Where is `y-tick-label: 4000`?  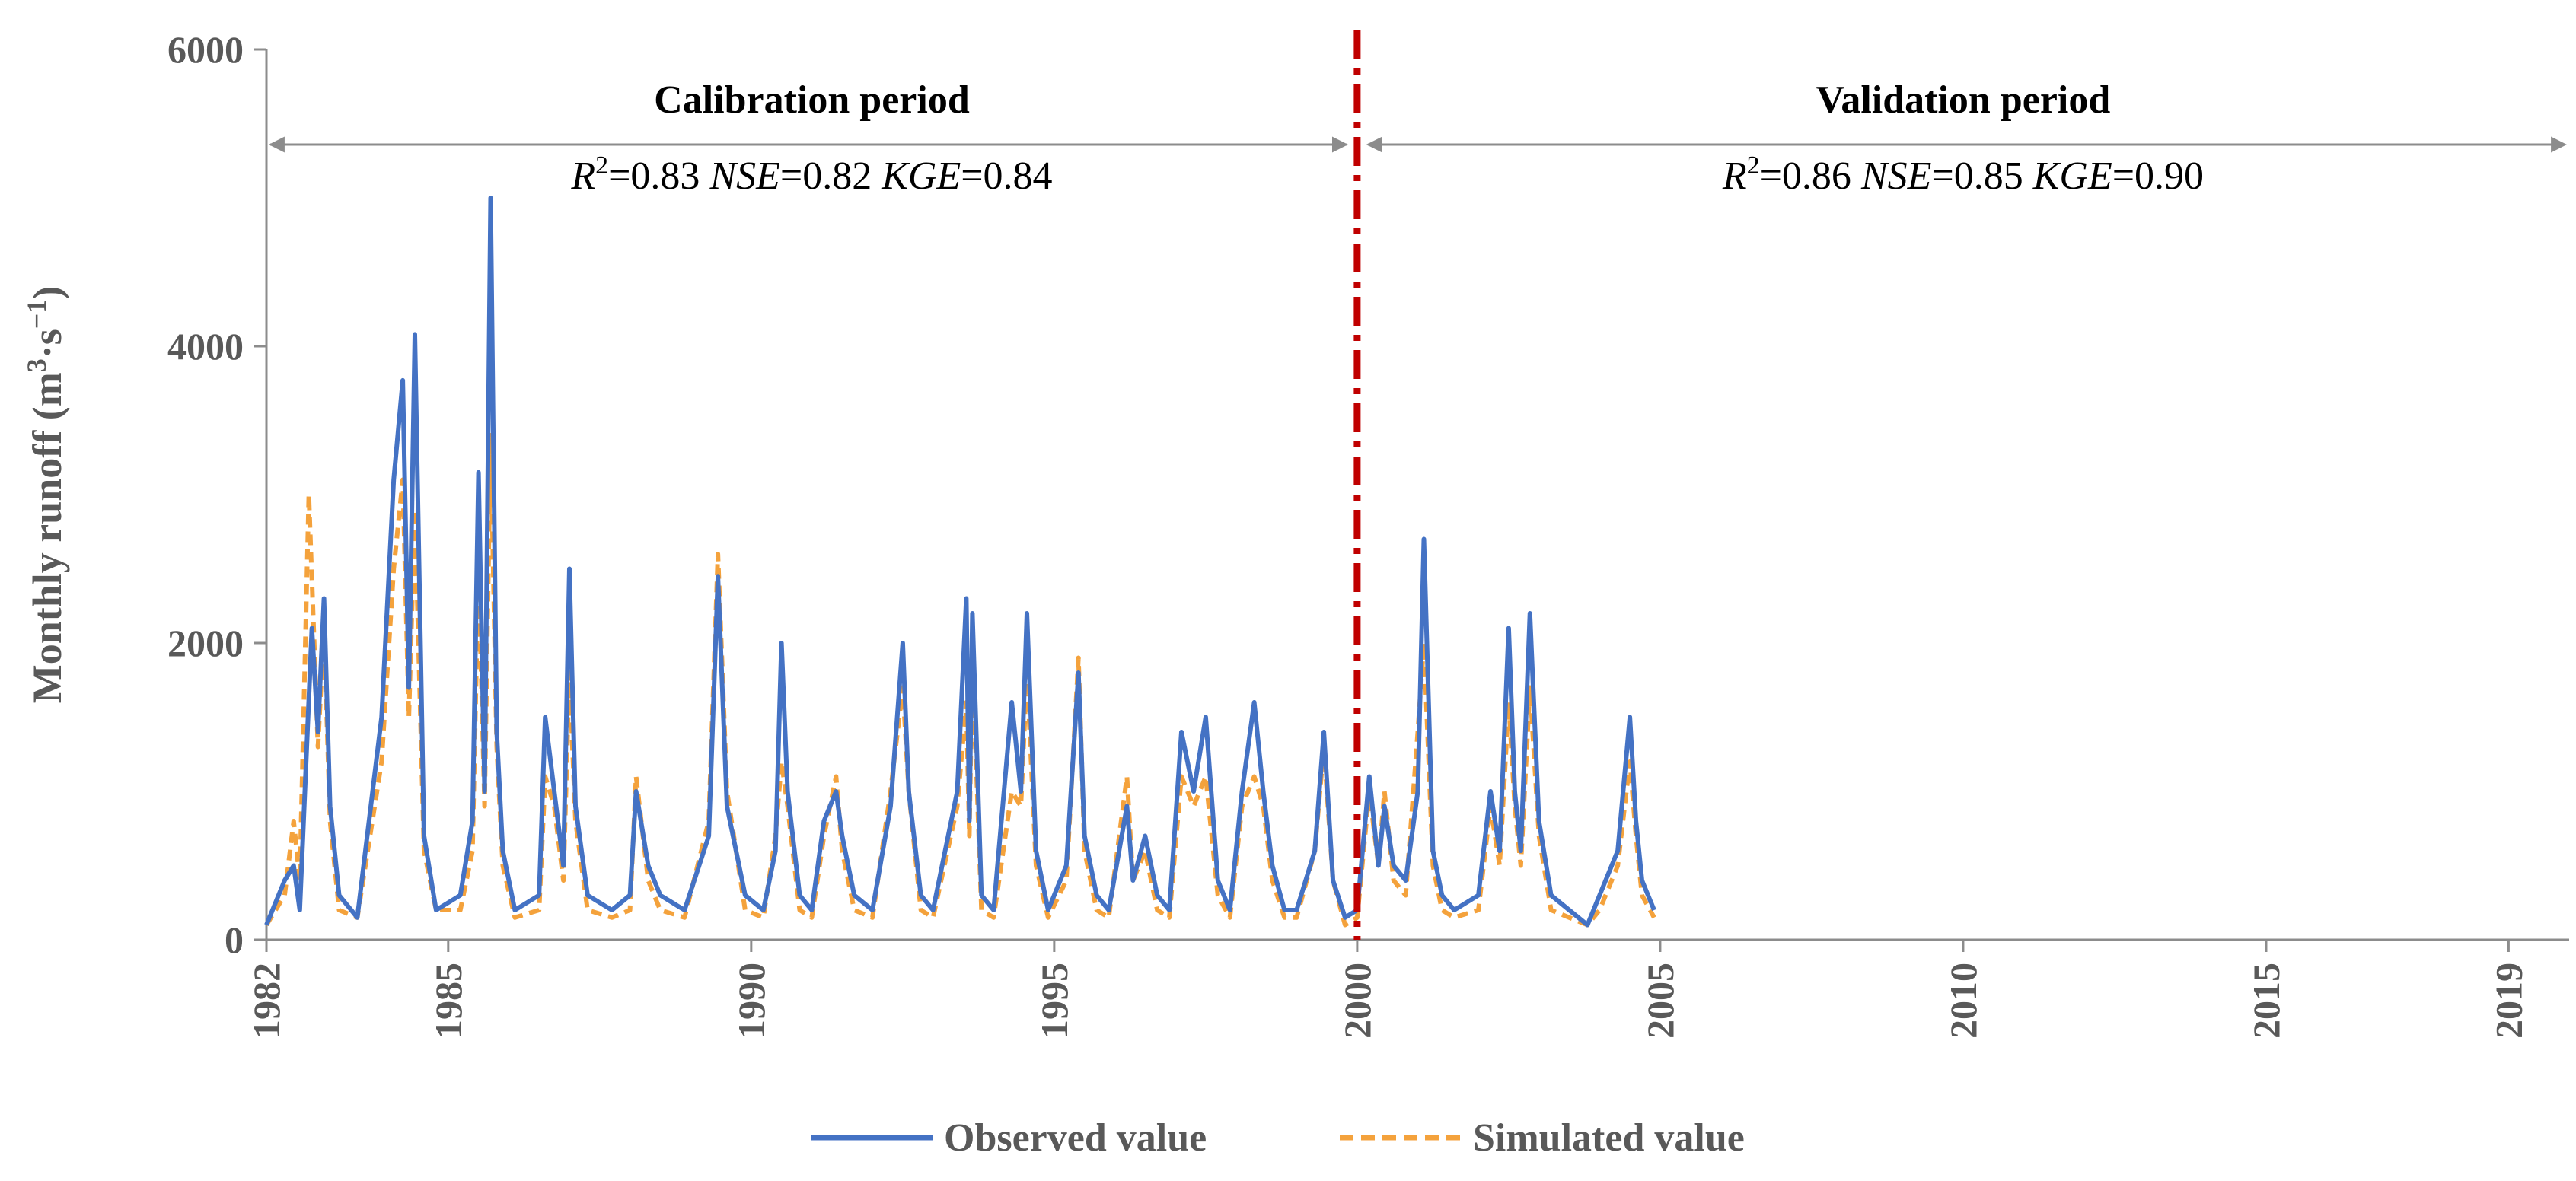
y-tick-label: 4000 is located at coordinates (205, 346).